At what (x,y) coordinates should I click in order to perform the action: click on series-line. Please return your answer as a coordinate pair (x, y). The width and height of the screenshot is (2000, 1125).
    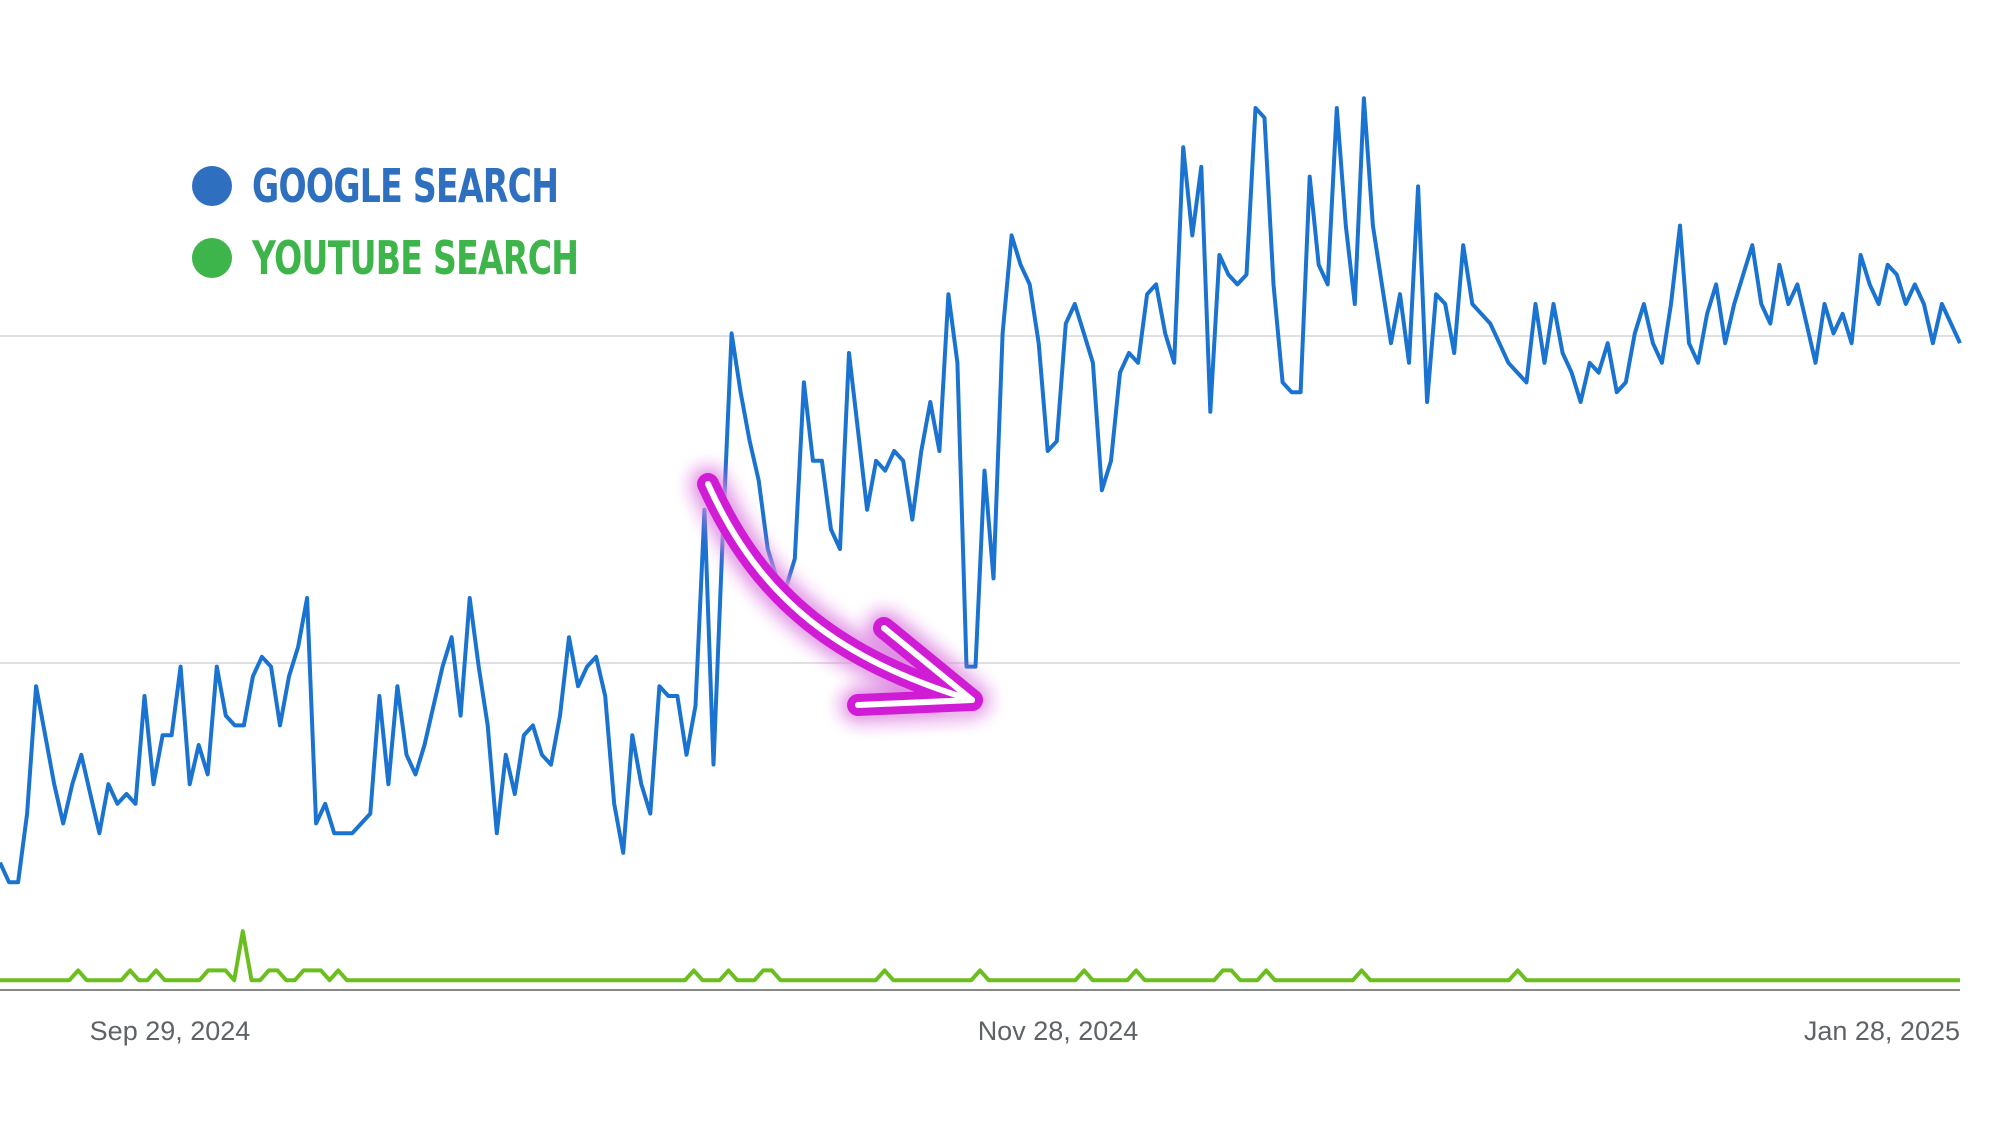
    Looking at the image, I should click on (980, 956).